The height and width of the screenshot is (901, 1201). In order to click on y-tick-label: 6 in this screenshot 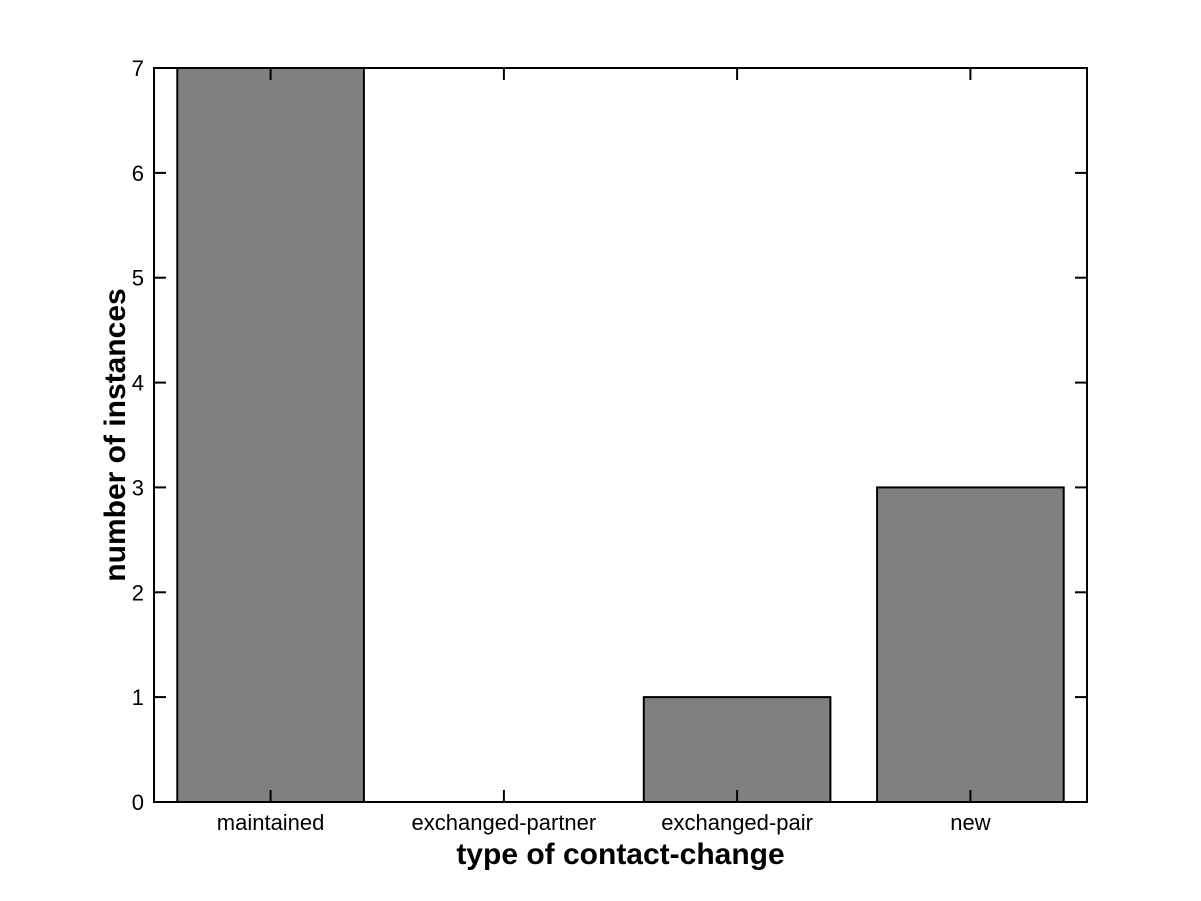, I will do `click(138, 173)`.